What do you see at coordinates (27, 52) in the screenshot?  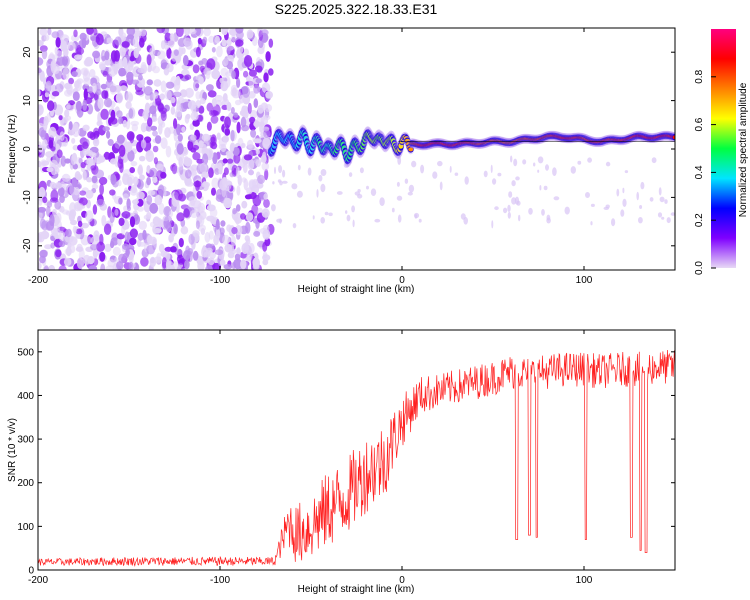 I see `y-tick-label: 20` at bounding box center [27, 52].